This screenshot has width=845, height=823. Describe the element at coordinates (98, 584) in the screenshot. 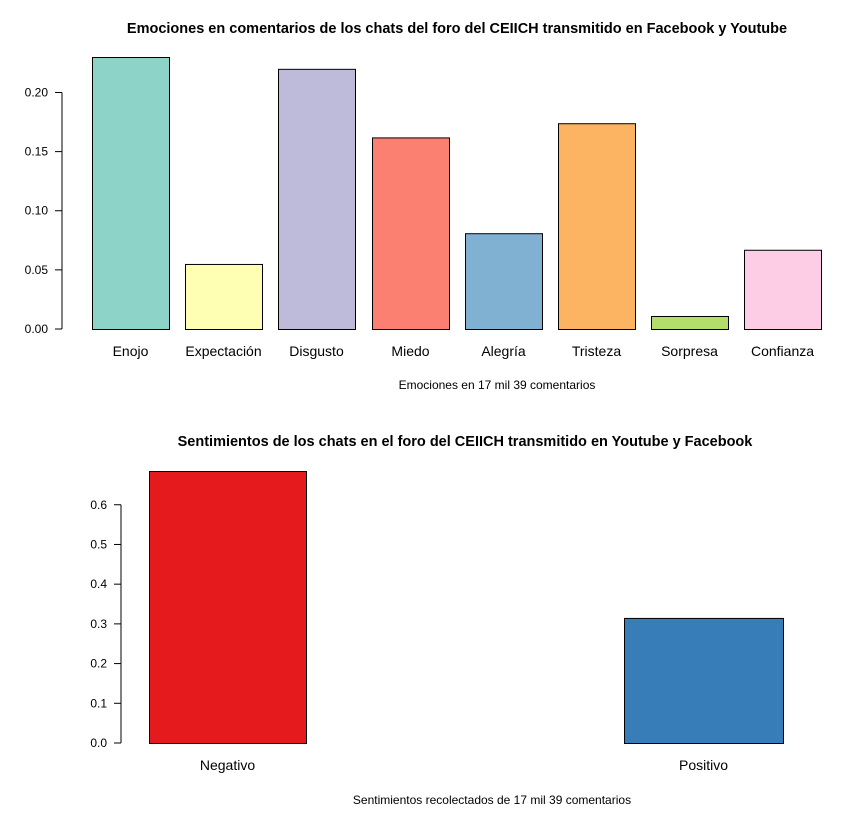

I see `y-tick-label: 0.4` at that location.